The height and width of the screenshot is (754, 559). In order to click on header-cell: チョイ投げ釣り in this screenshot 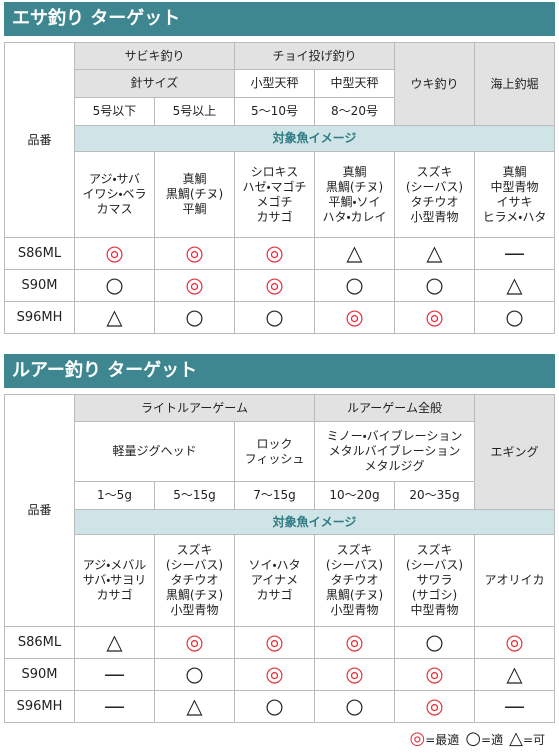, I will do `click(314, 56)`.